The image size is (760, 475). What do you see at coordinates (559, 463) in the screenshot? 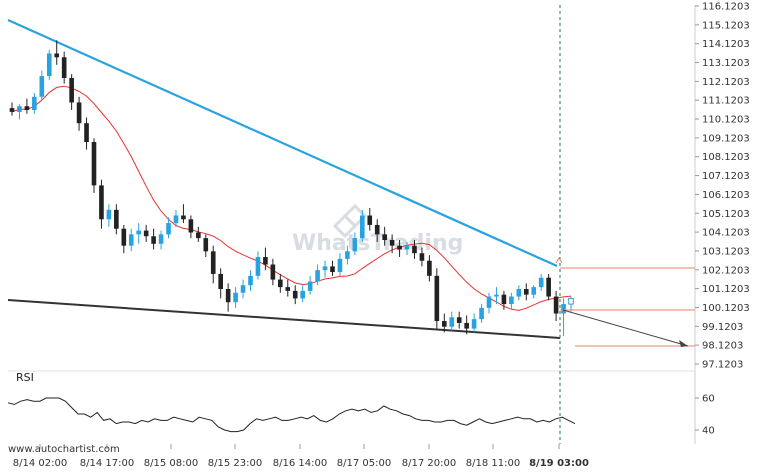
I see `time-tick-label: 8/19 03:00` at bounding box center [559, 463].